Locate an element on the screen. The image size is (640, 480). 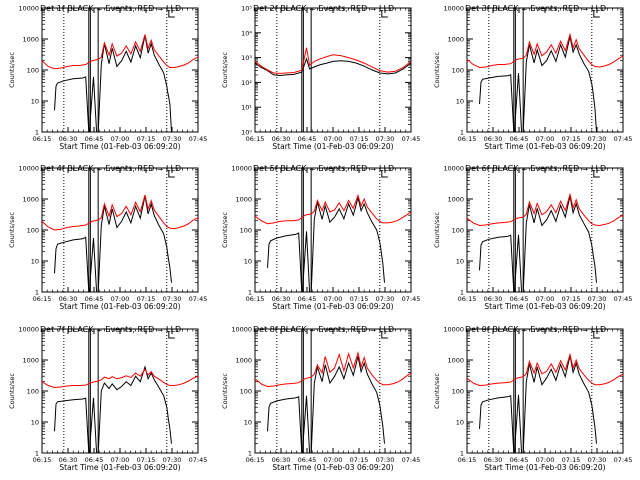
y-tick-label: 10¹ is located at coordinates (246, 108).